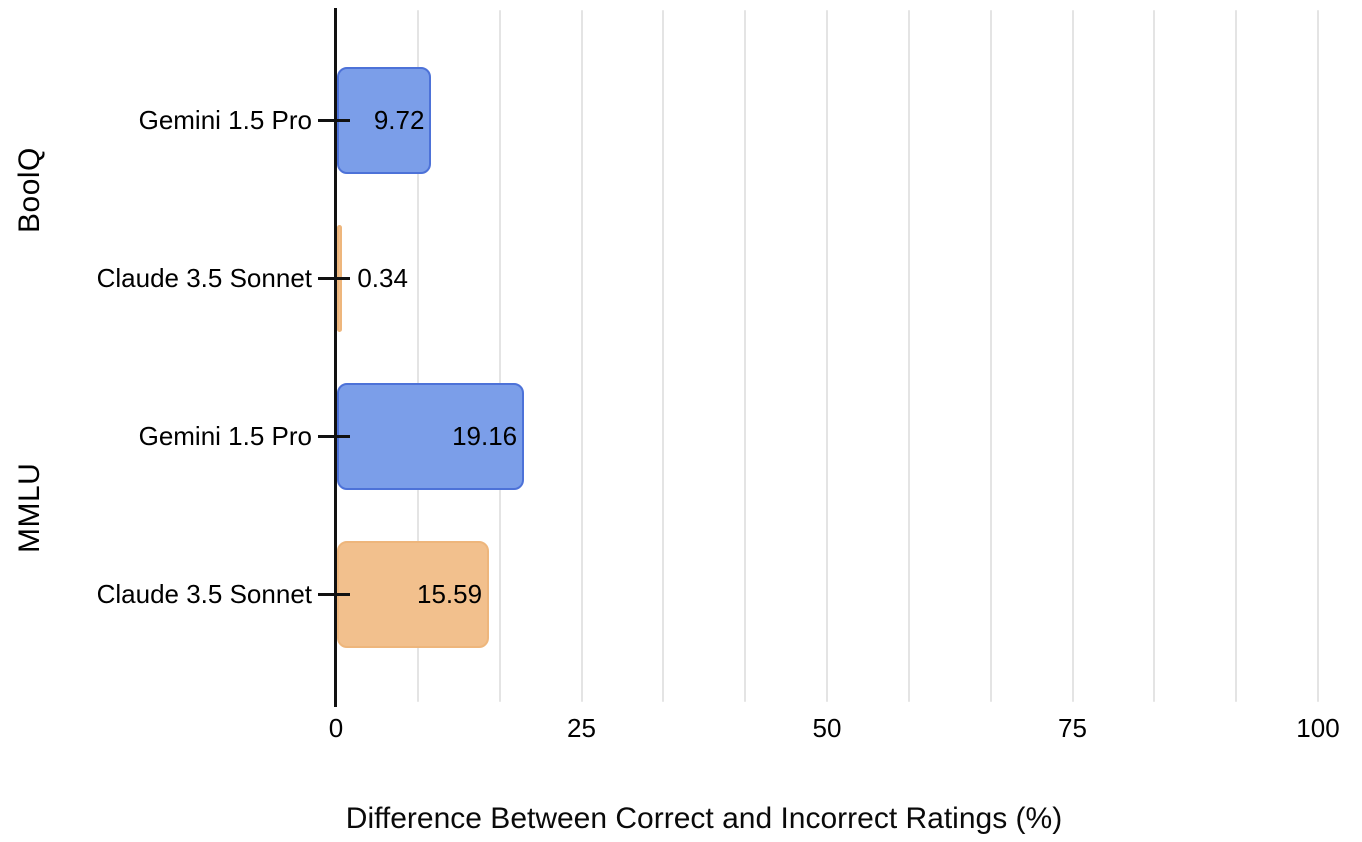 The height and width of the screenshot is (842, 1362). I want to click on x-tick-label-0: 0, so click(336, 728).